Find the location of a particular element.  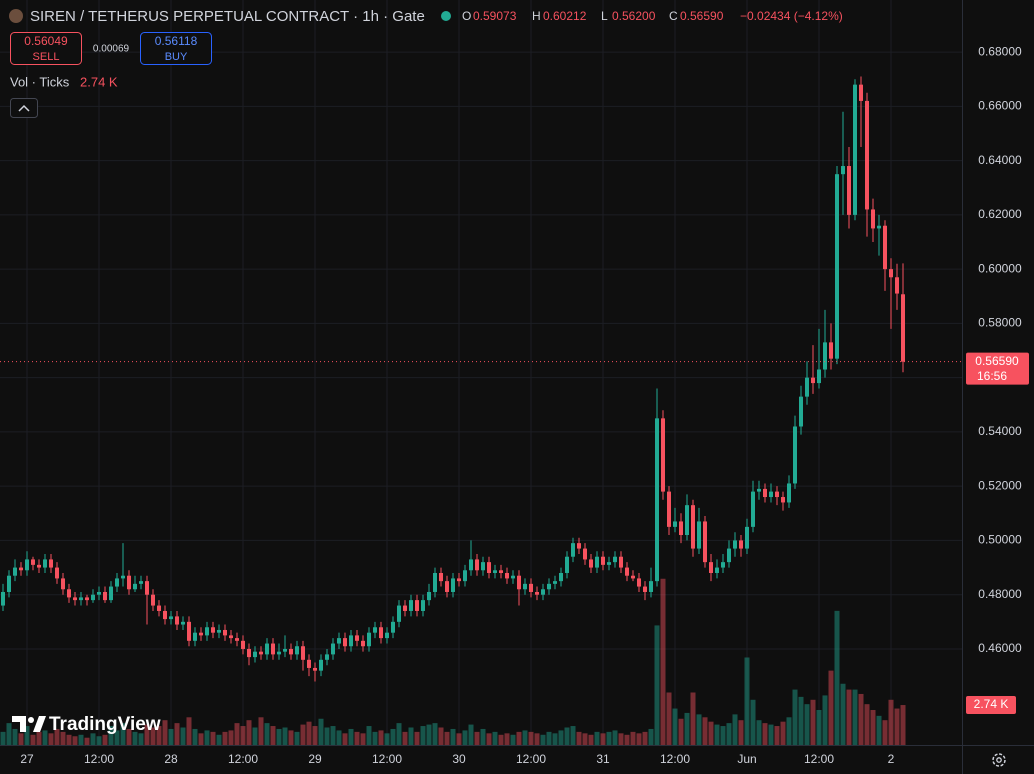

gear-inner is located at coordinates (999, 760).